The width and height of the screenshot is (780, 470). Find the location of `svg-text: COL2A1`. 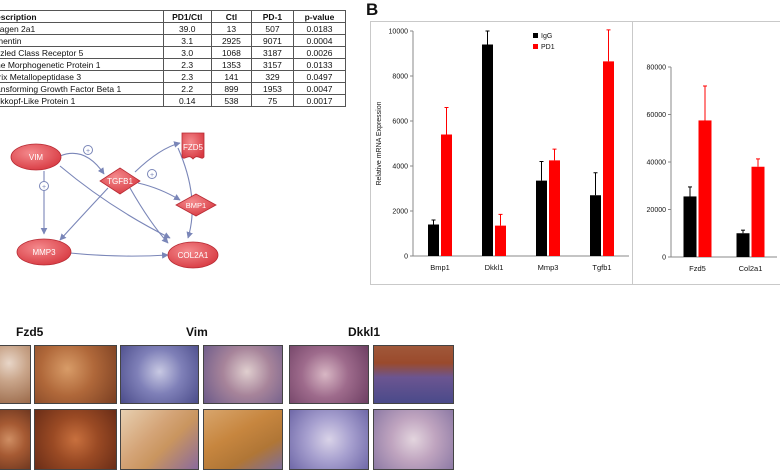

svg-text: COL2A1 is located at coordinates (193, 255).